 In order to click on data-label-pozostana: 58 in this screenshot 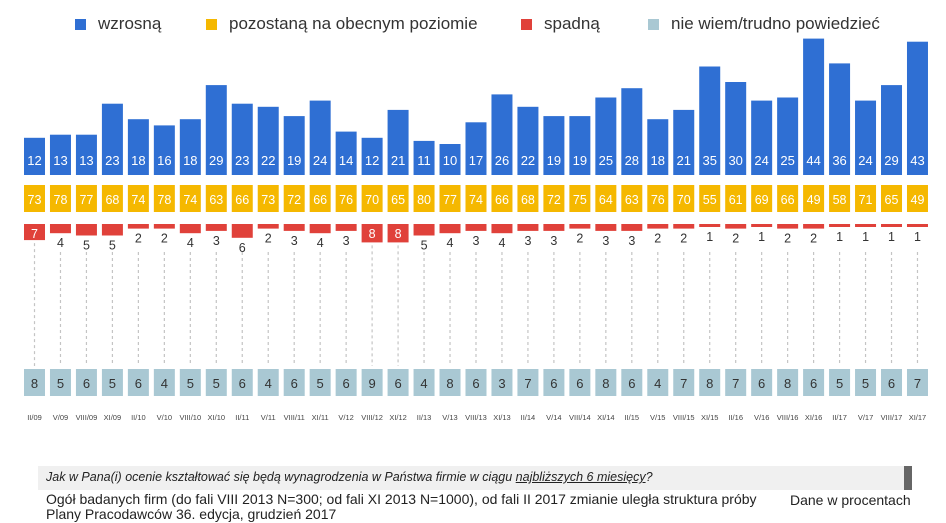, I will do `click(840, 200)`.